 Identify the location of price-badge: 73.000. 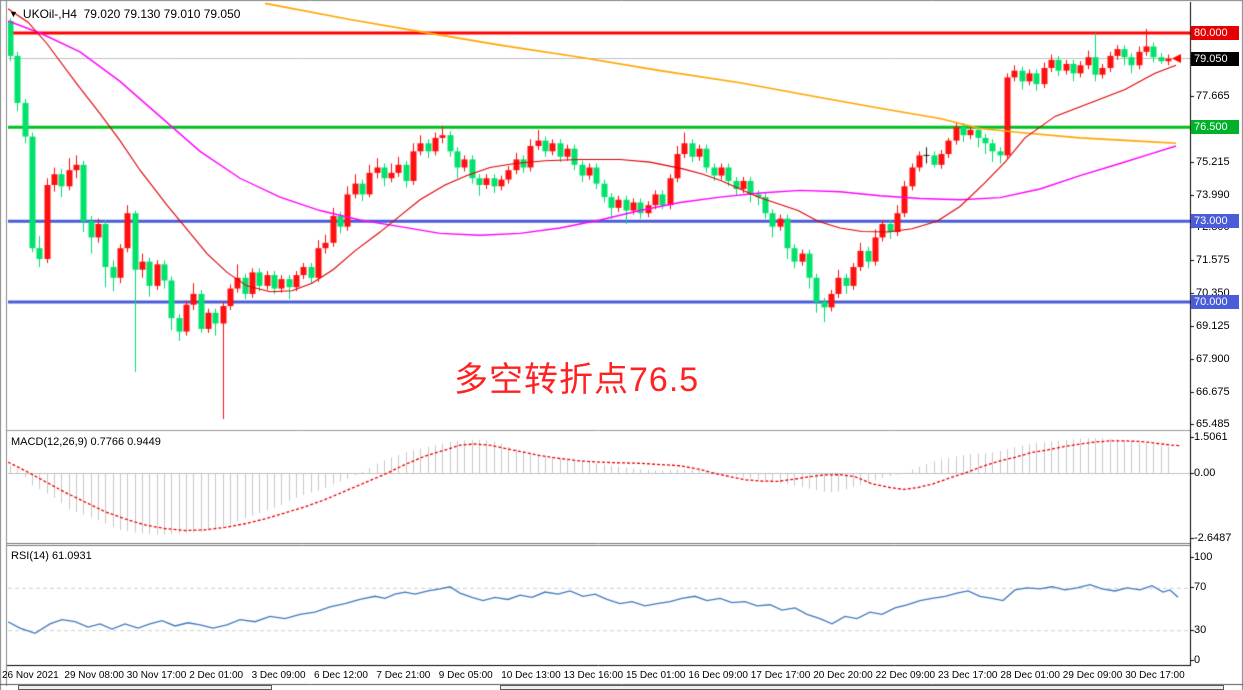
(1215, 221).